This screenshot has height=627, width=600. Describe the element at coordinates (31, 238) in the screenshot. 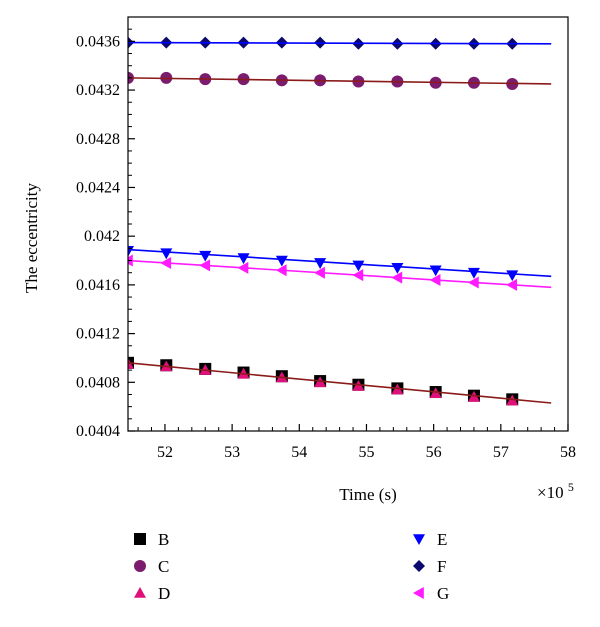

I see `y-axis-title: The eccentricity` at that location.